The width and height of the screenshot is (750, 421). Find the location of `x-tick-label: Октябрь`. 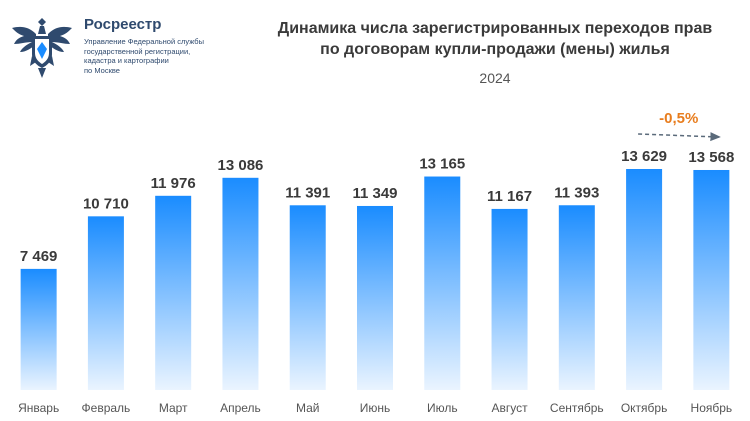

x-tick-label: Октябрь is located at coordinates (644, 408).